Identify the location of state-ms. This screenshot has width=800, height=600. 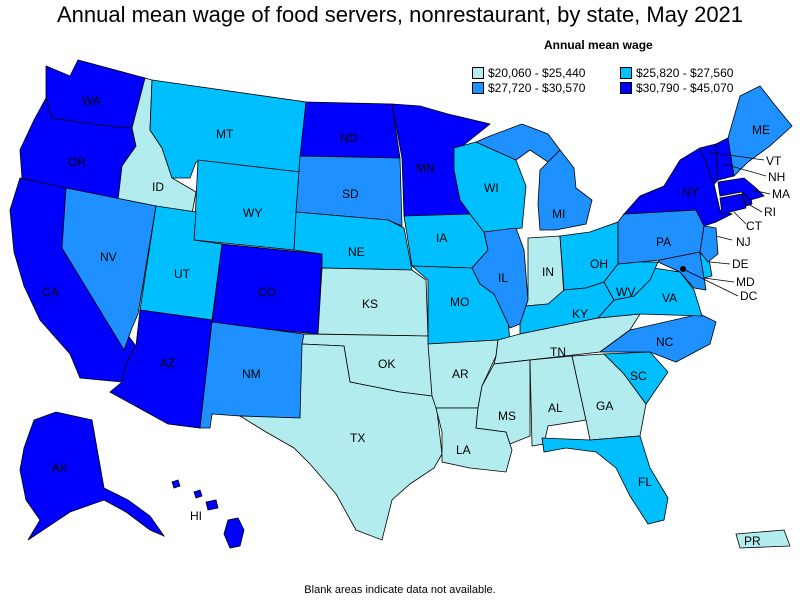
(503, 402).